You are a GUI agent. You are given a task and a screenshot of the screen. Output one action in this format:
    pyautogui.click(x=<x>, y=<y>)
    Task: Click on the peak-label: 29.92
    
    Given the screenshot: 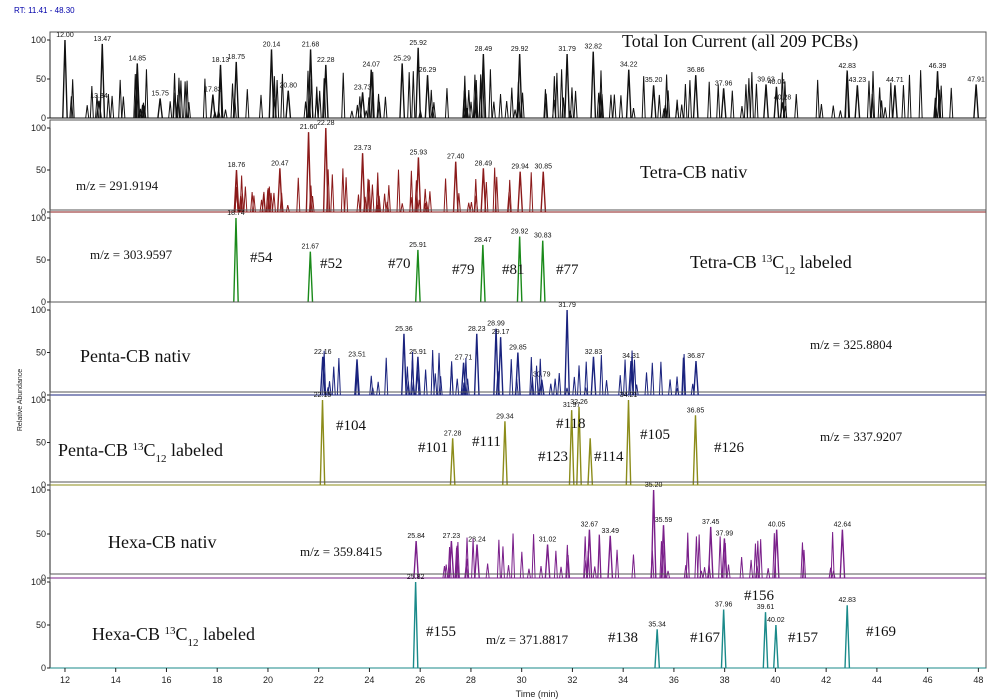 What is the action you would take?
    pyautogui.click(x=520, y=231)
    